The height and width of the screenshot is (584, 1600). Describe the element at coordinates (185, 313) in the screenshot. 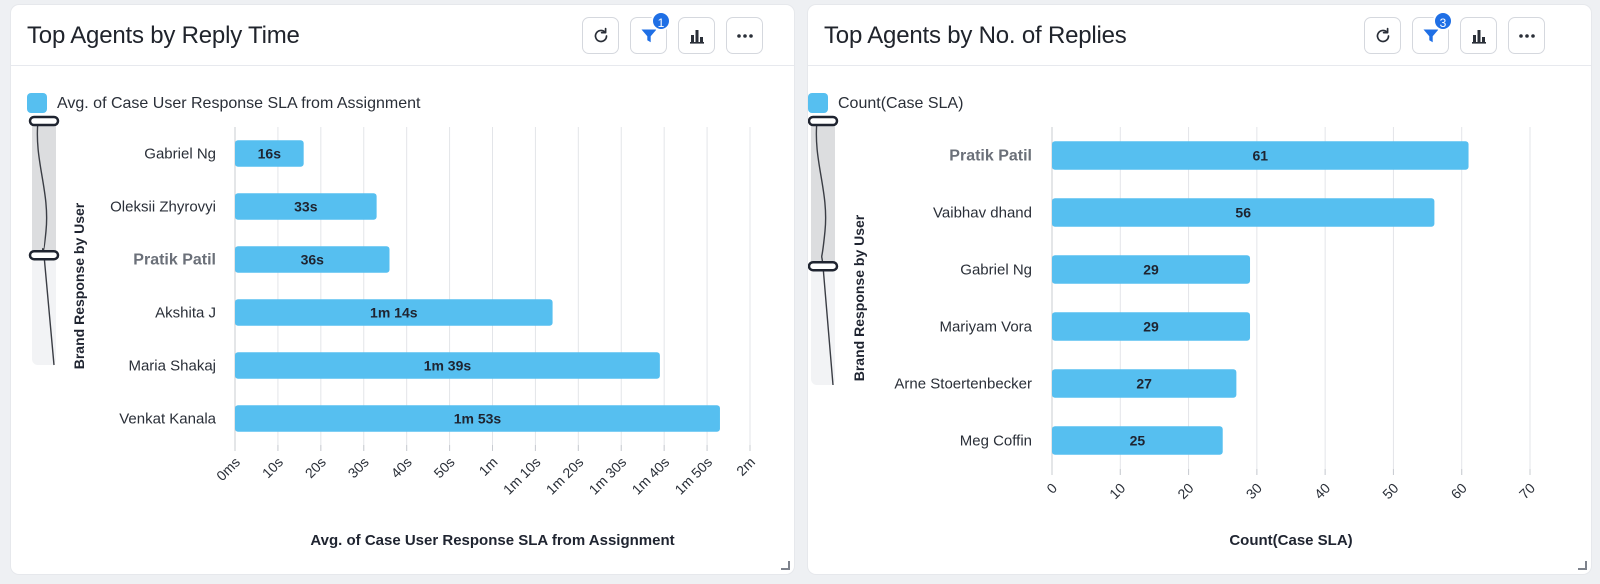

I see `category-label: Akshita J` at that location.